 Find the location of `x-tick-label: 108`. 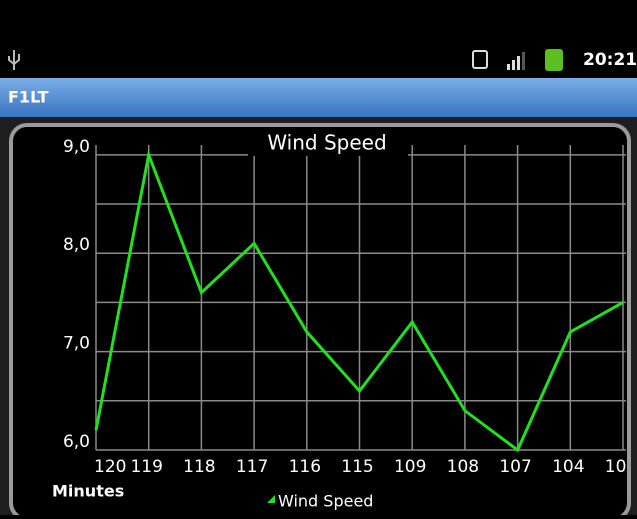

x-tick-label: 108 is located at coordinates (463, 467).